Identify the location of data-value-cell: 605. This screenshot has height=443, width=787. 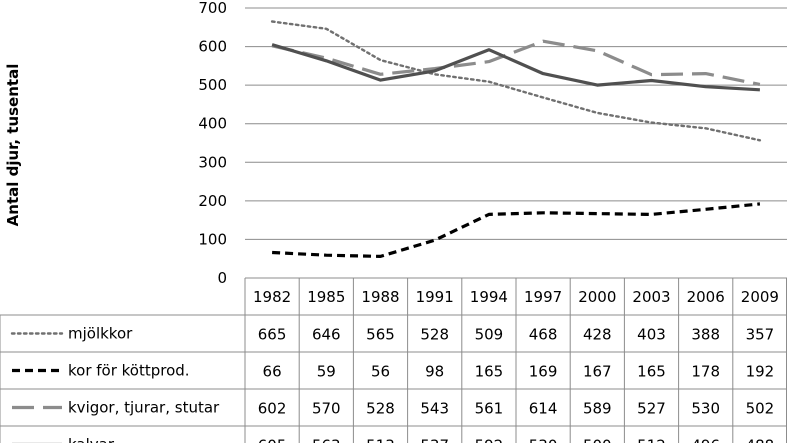
(272, 440).